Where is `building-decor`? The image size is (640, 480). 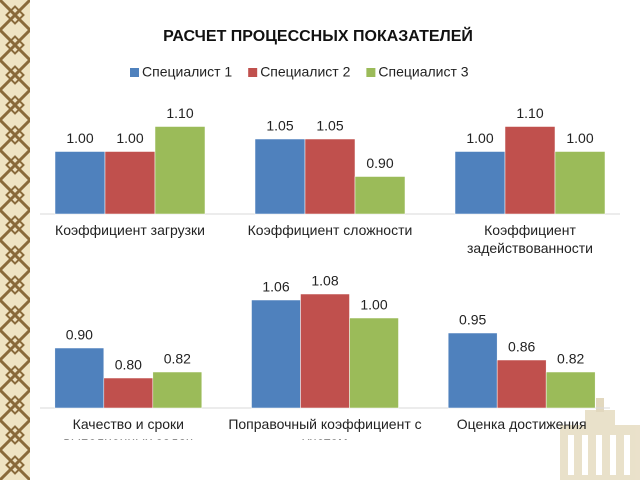 building-decor is located at coordinates (600, 439).